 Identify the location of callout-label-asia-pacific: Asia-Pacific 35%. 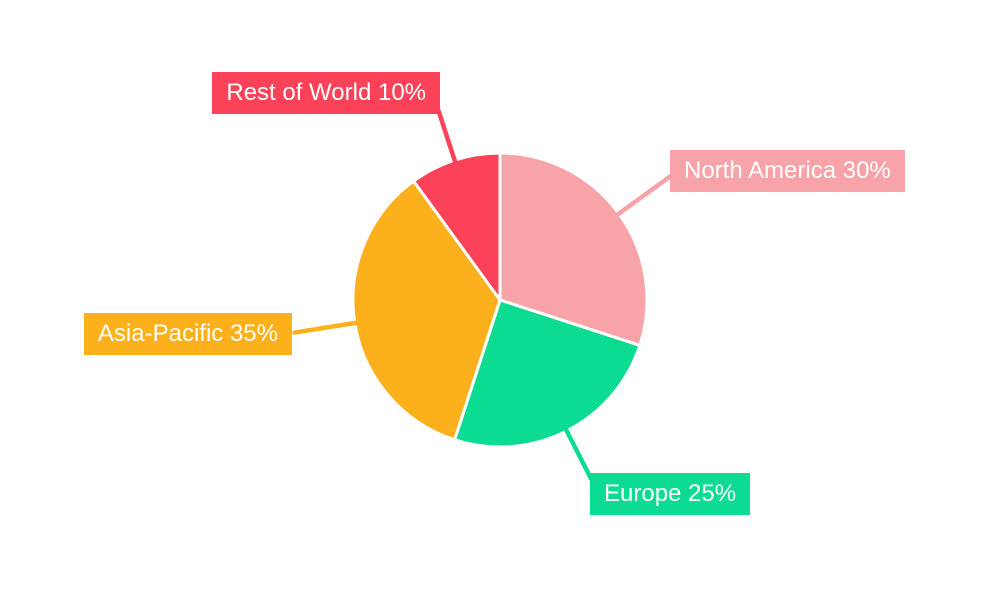
(187, 334).